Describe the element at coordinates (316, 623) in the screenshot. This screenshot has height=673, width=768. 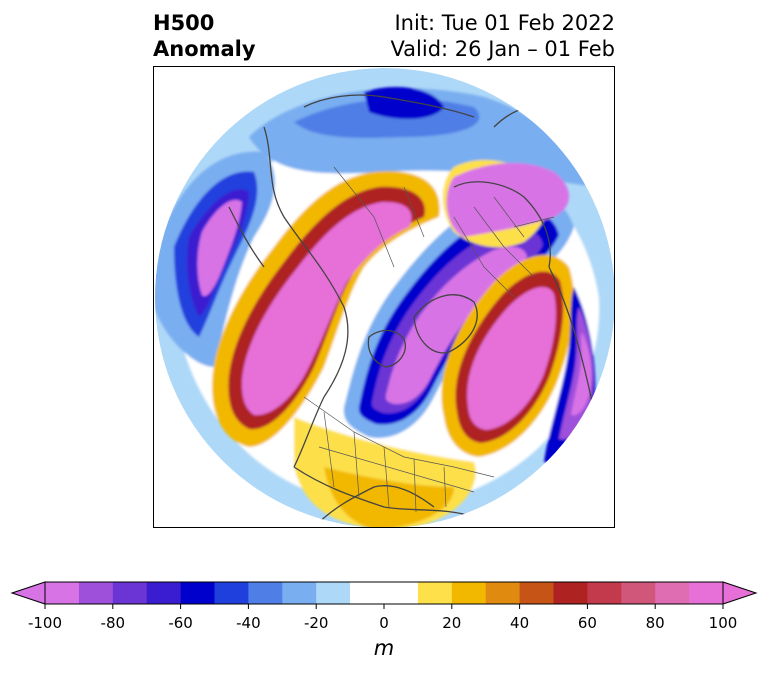
I see `colorbar-tick-label: -20` at that location.